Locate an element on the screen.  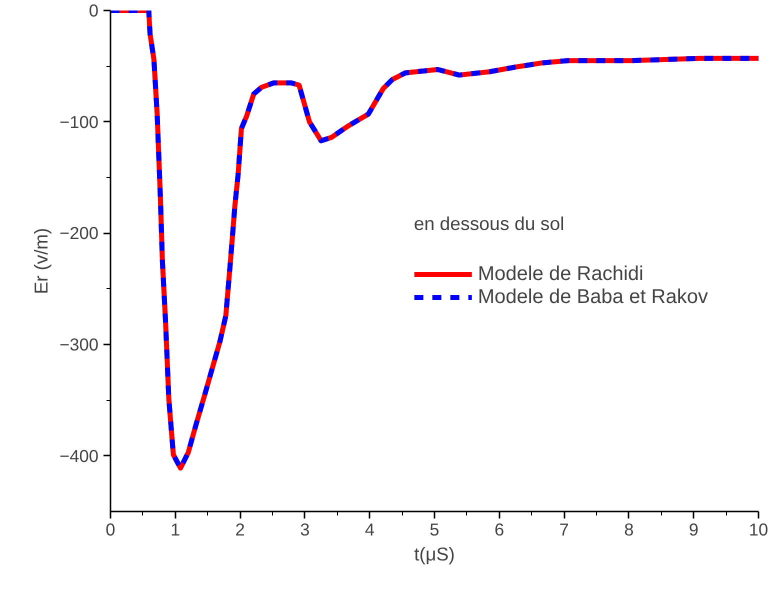
x-tick-label: 0 is located at coordinates (111, 530).